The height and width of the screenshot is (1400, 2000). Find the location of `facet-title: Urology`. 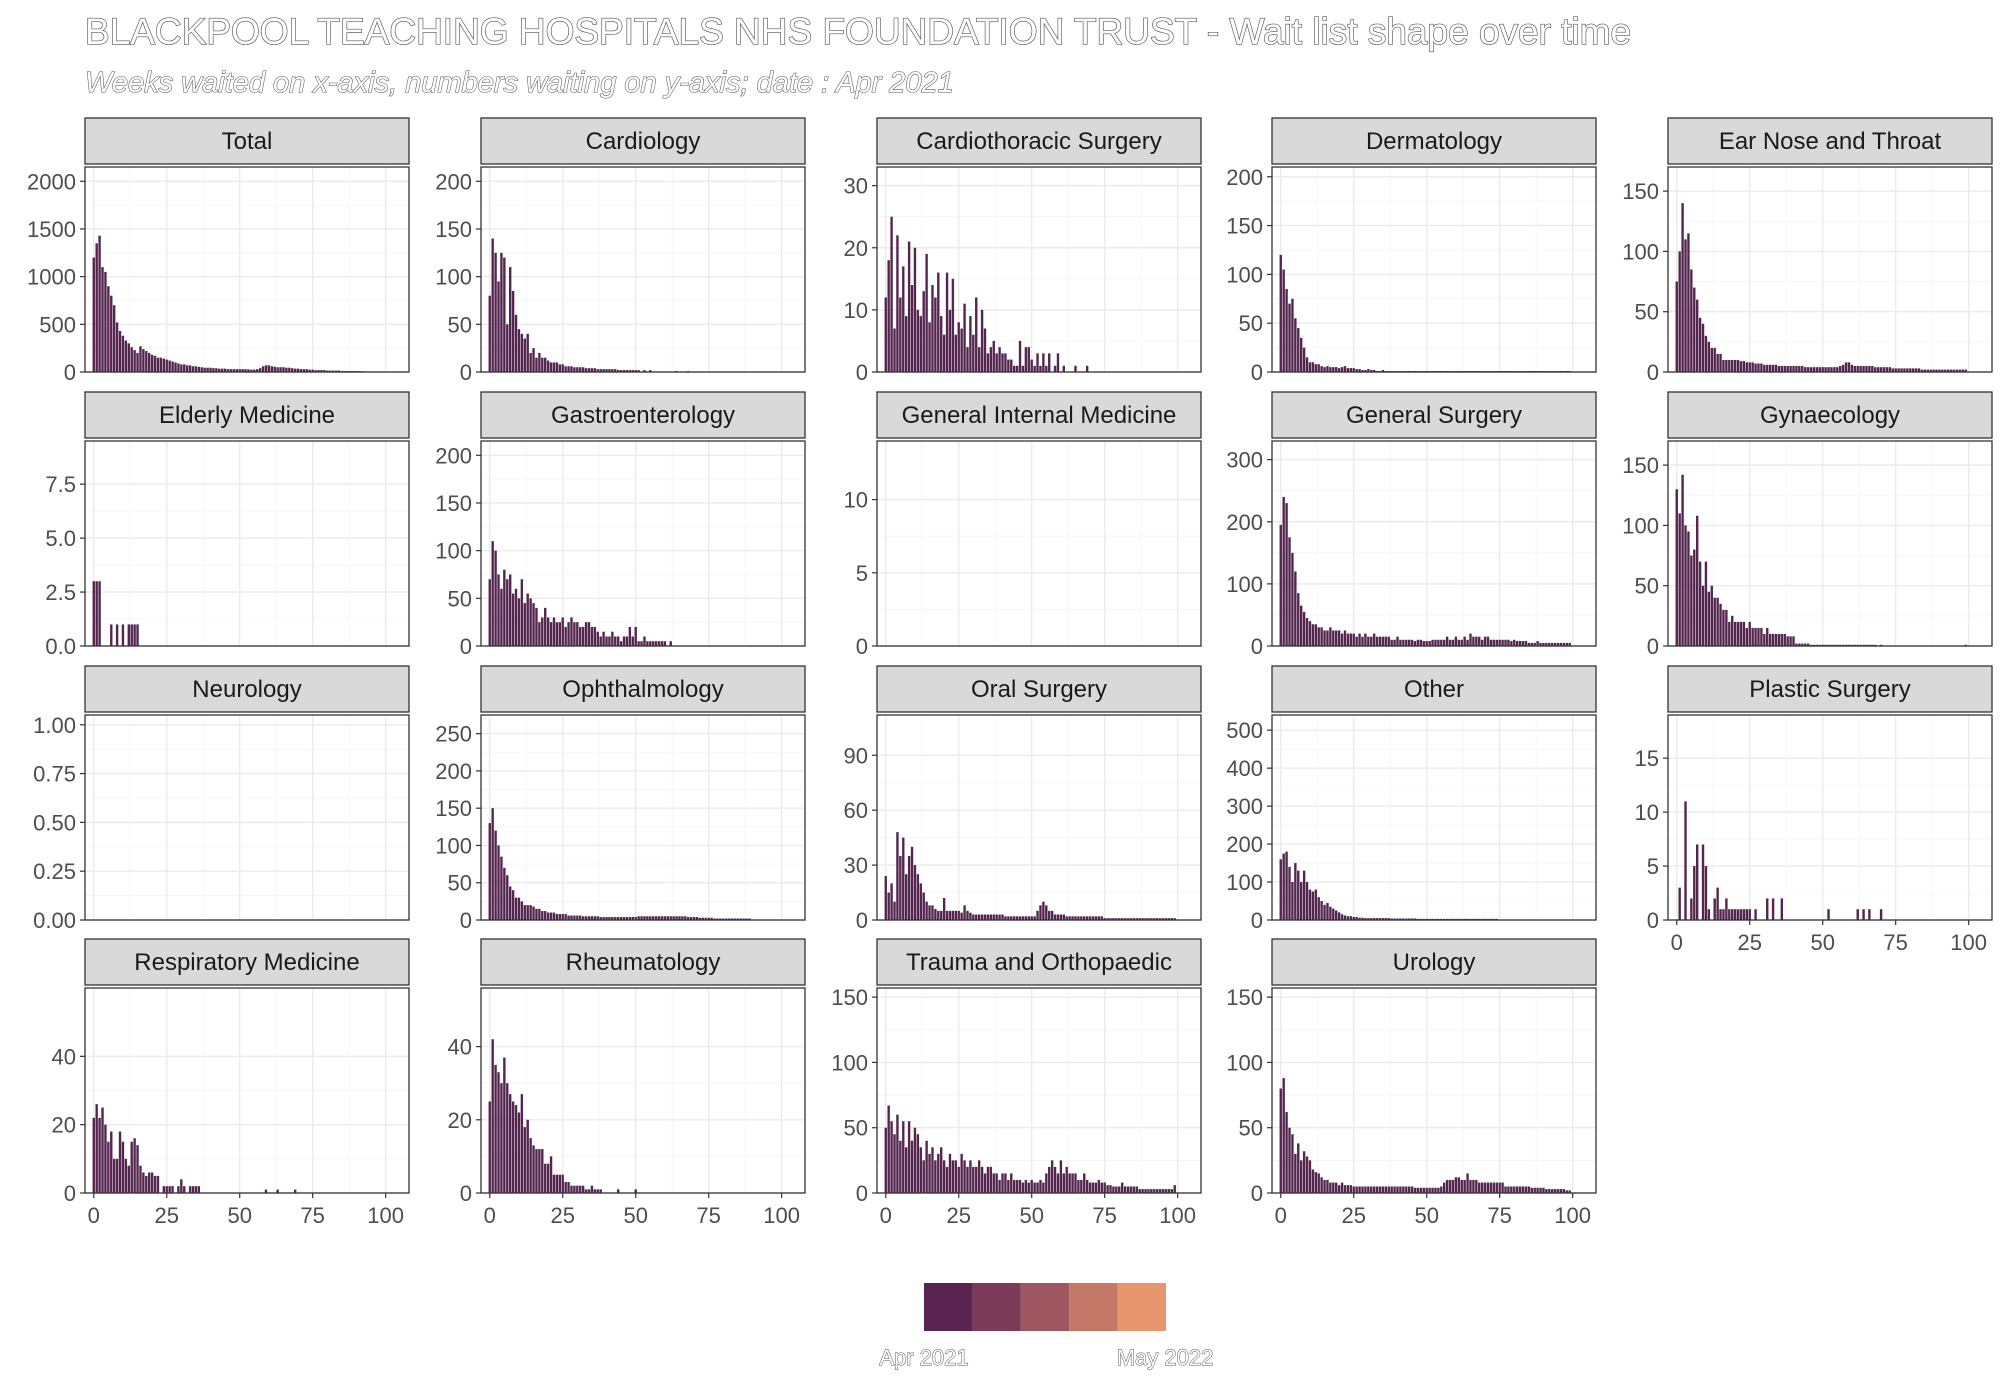

facet-title: Urology is located at coordinates (1434, 962).